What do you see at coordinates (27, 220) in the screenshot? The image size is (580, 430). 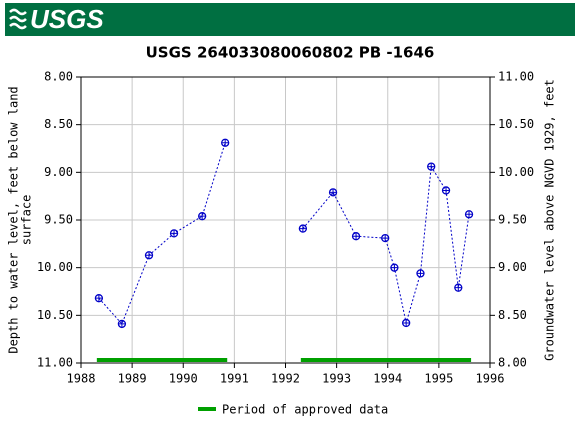 I see `y-axis-label: surface` at bounding box center [27, 220].